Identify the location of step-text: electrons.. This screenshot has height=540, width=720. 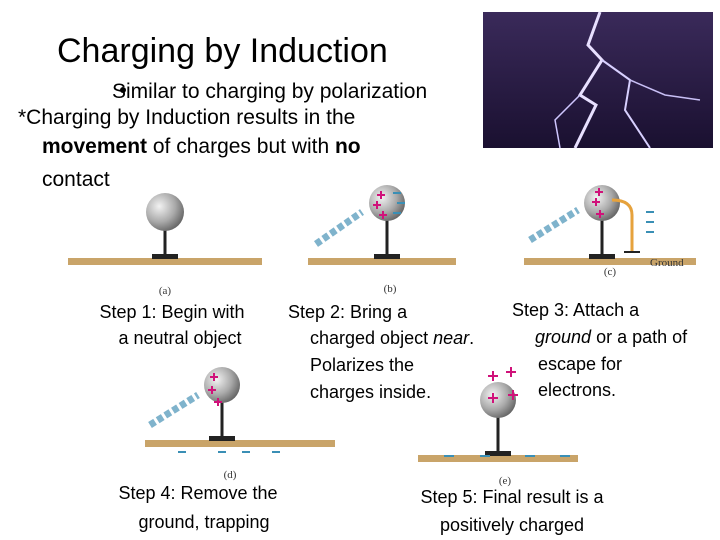
(577, 390).